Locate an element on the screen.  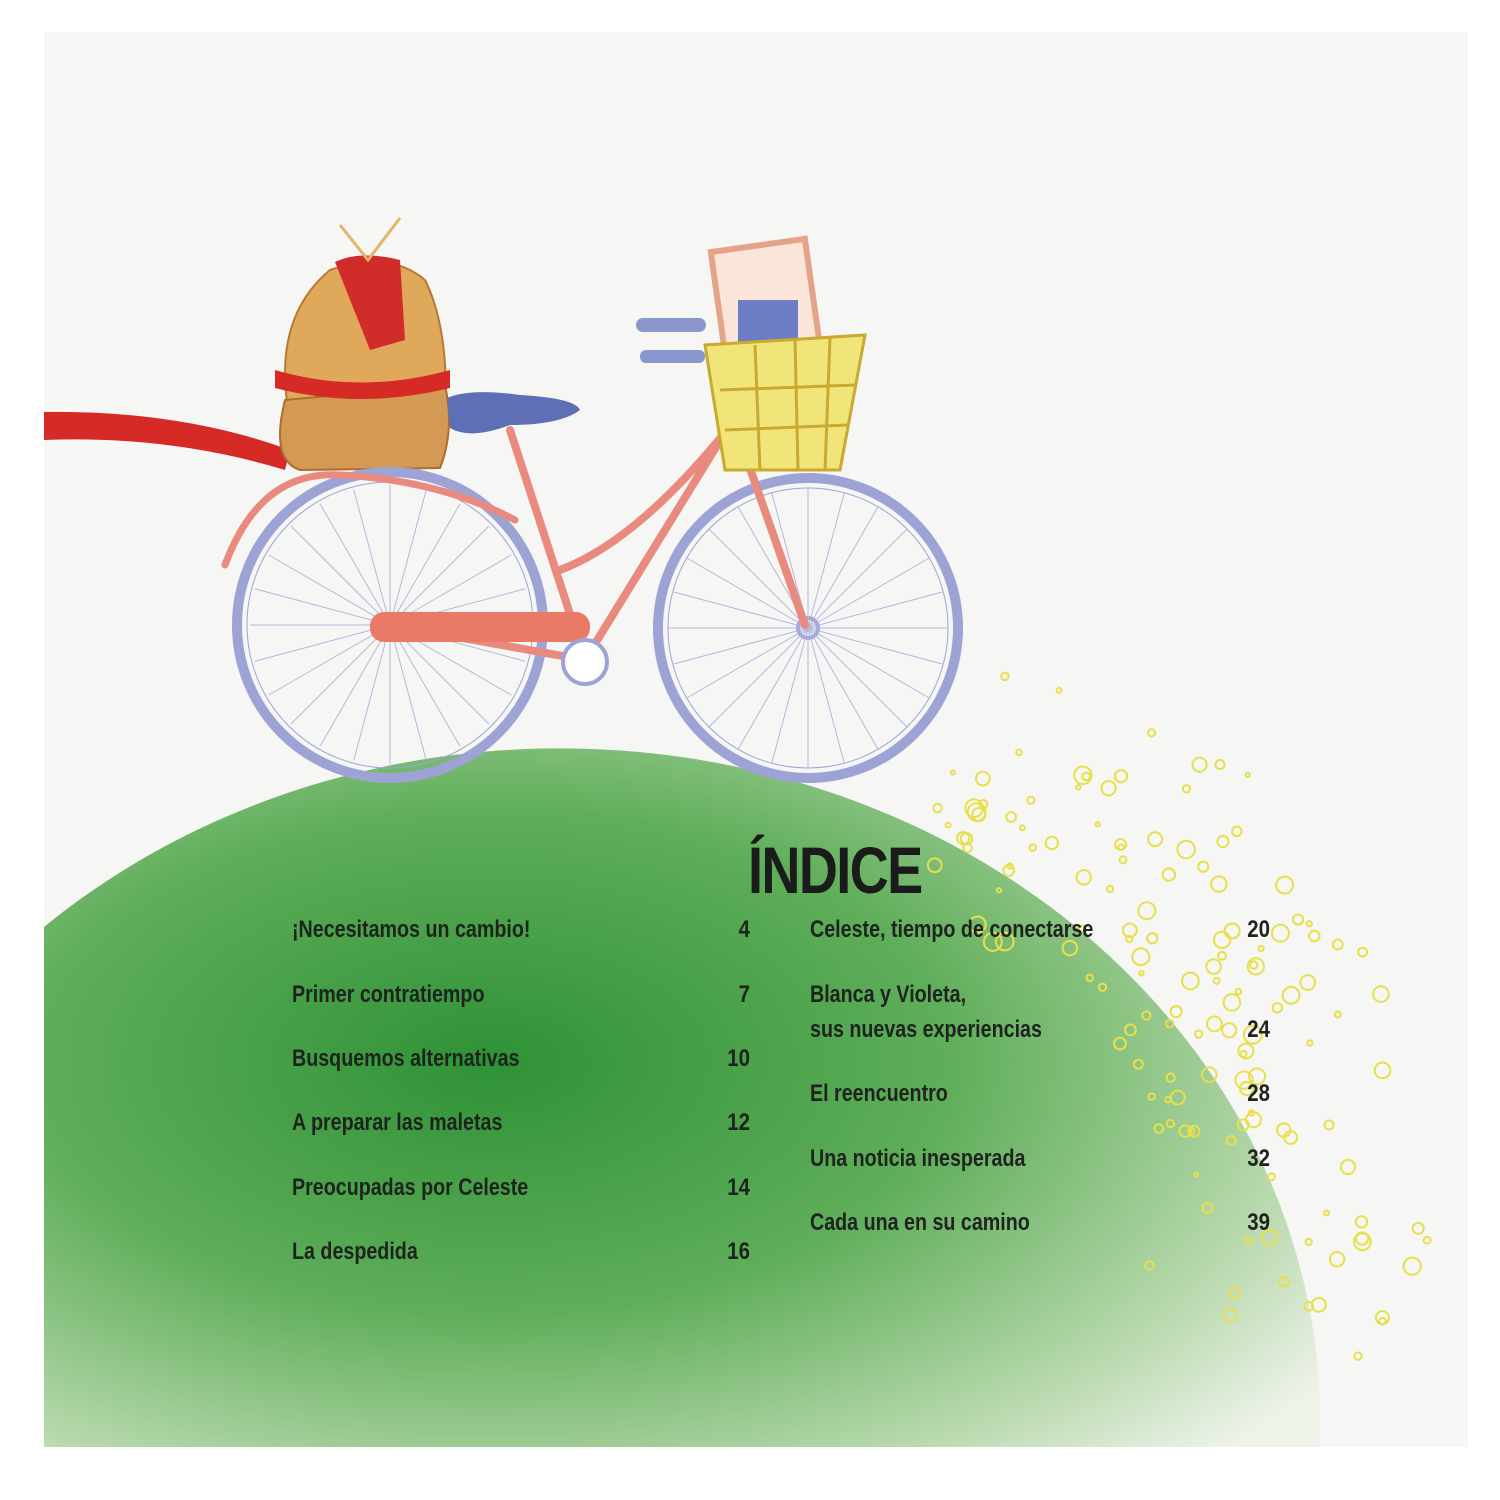
toc-entry-title: La despedida is located at coordinates (355, 1251).